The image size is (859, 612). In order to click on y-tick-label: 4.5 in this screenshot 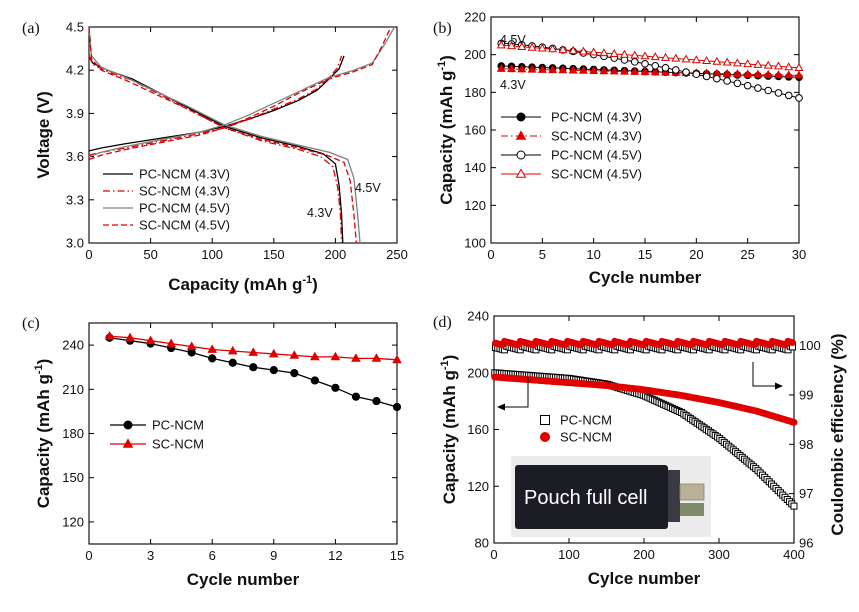, I will do `click(75, 27)`.